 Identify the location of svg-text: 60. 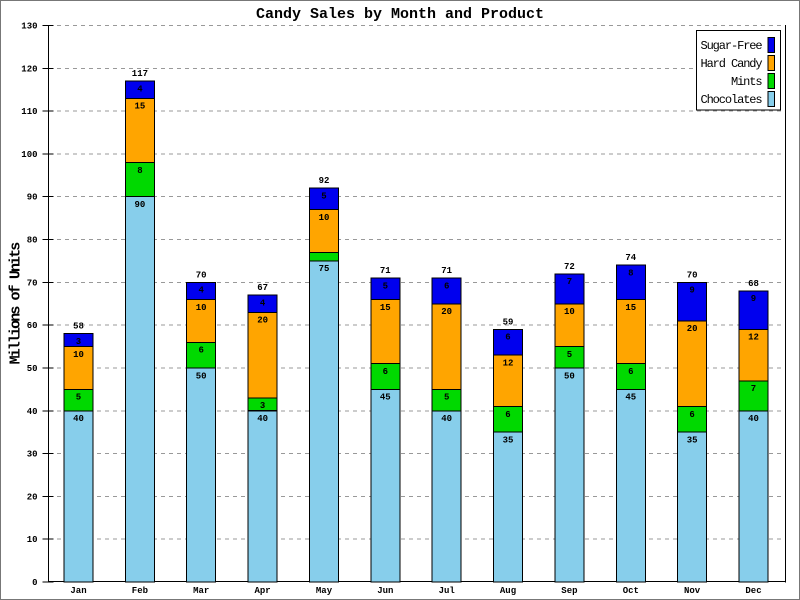
(32, 326).